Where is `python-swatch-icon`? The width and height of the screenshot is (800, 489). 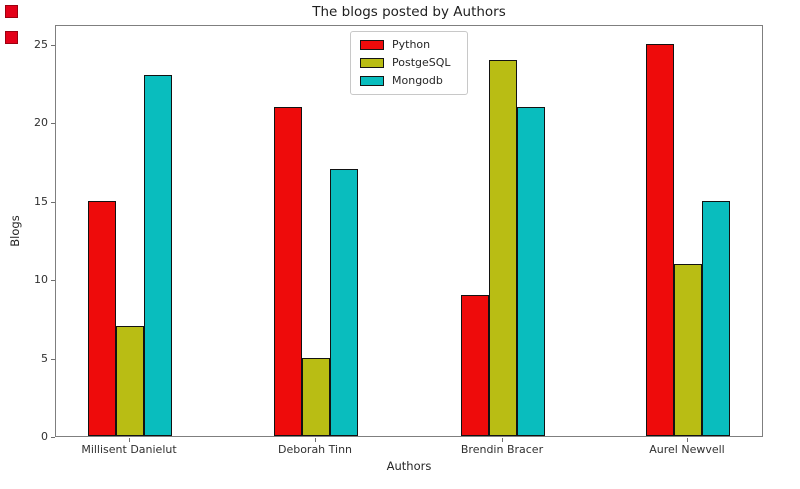
python-swatch-icon is located at coordinates (372, 45).